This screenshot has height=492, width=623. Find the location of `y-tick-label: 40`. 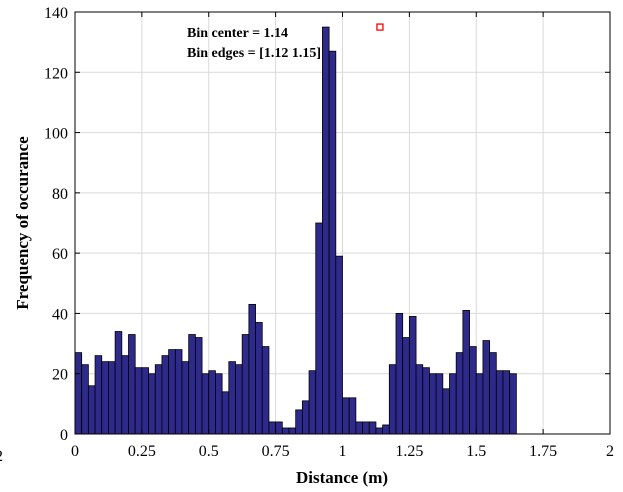

y-tick-label: 40 is located at coordinates (60, 314).